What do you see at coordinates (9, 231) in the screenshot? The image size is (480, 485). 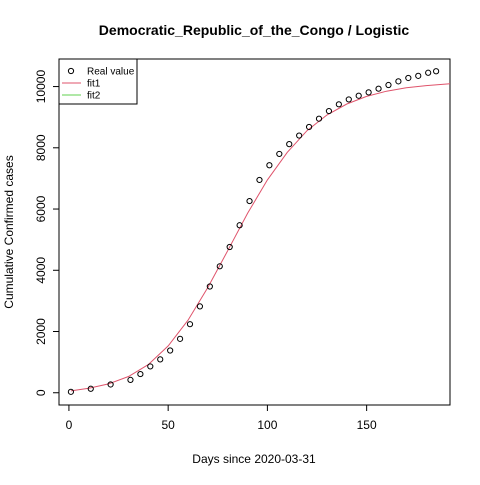 I see `y-axis-label: Cumulative Confirmed cases` at bounding box center [9, 231].